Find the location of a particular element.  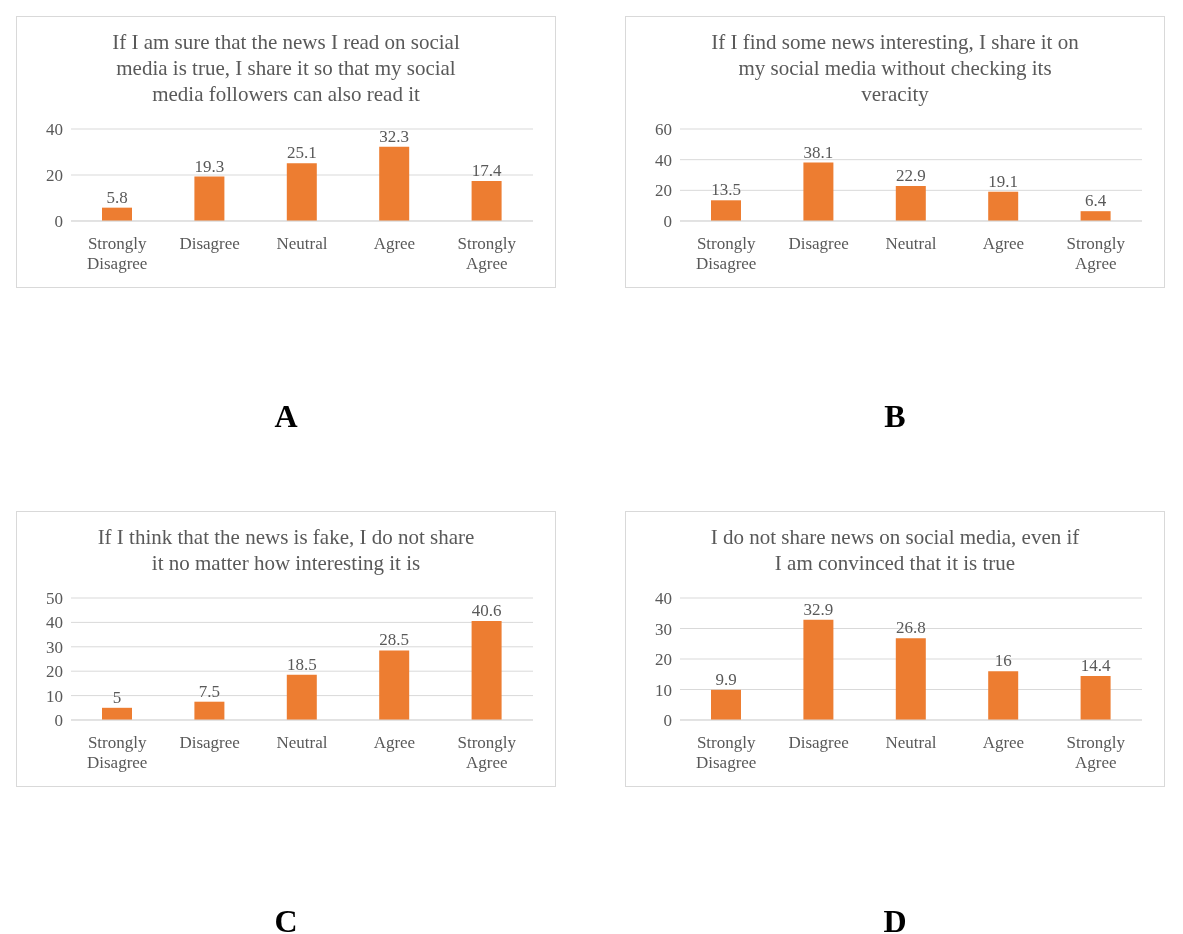

chart-title: If I find some news interesting, I share it on my social media without checking its veracity is located at coordinates (895, 68).